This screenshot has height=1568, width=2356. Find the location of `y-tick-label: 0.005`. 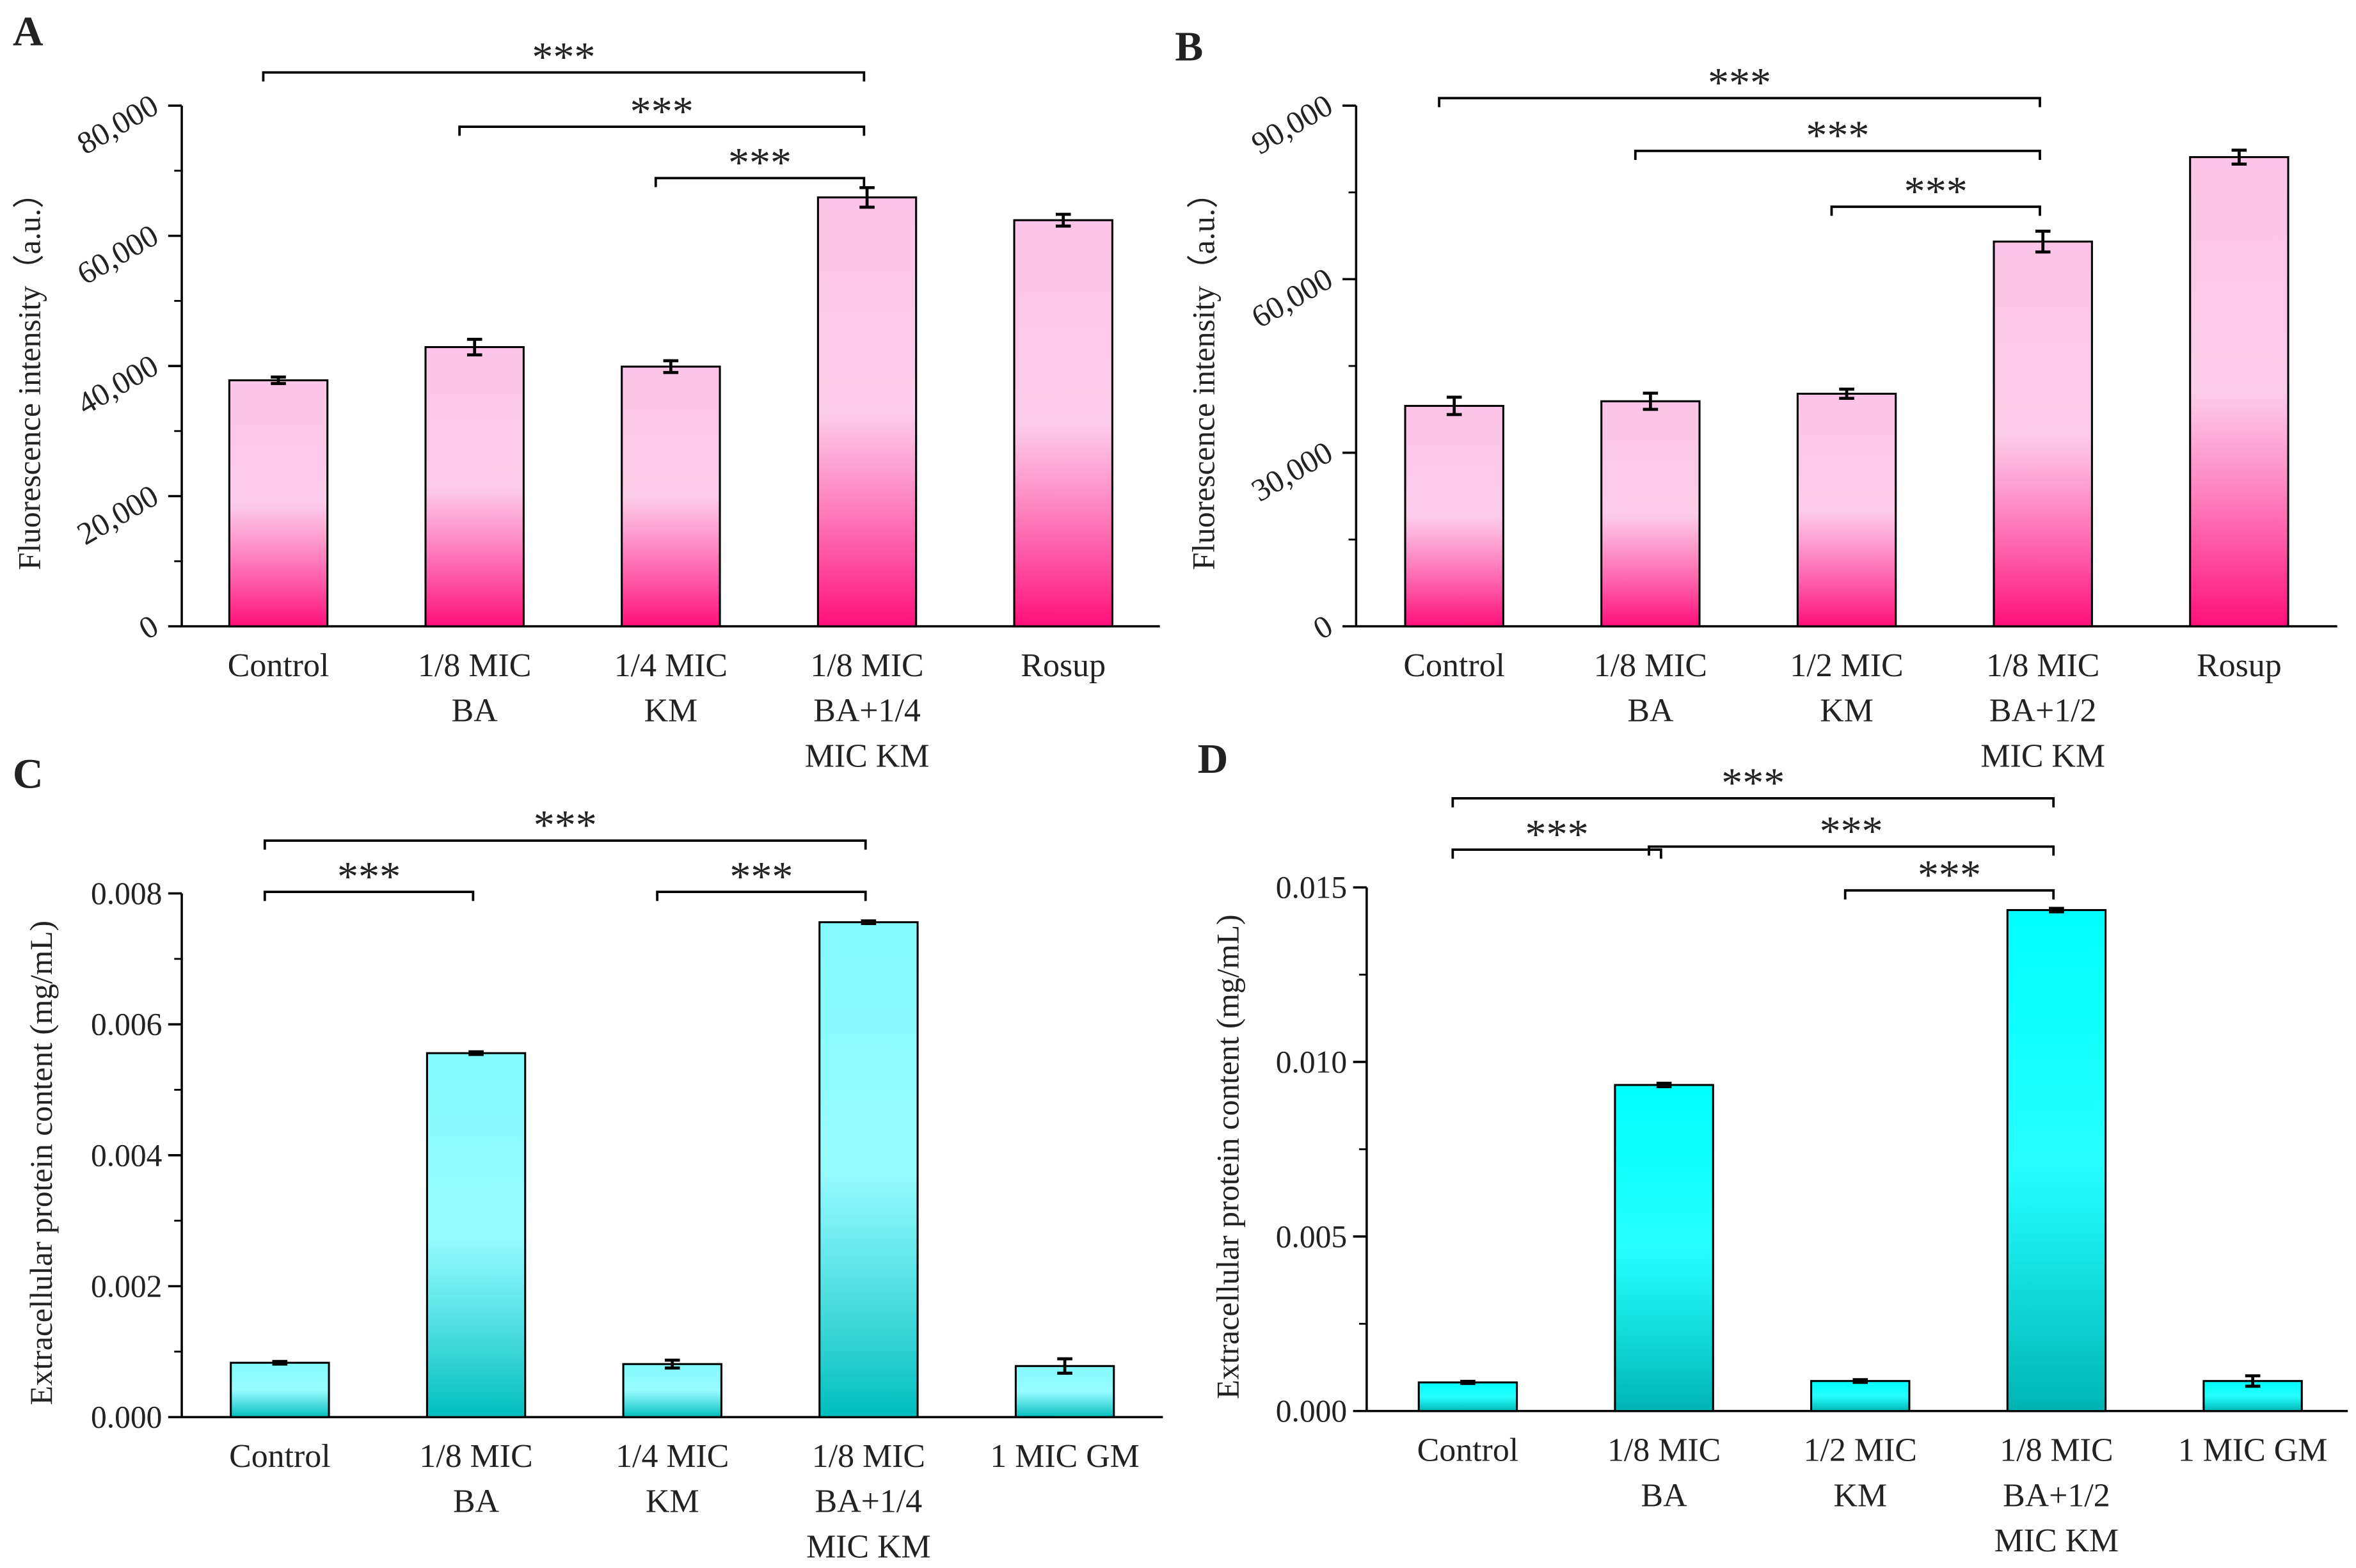

y-tick-label: 0.005 is located at coordinates (1312, 1236).